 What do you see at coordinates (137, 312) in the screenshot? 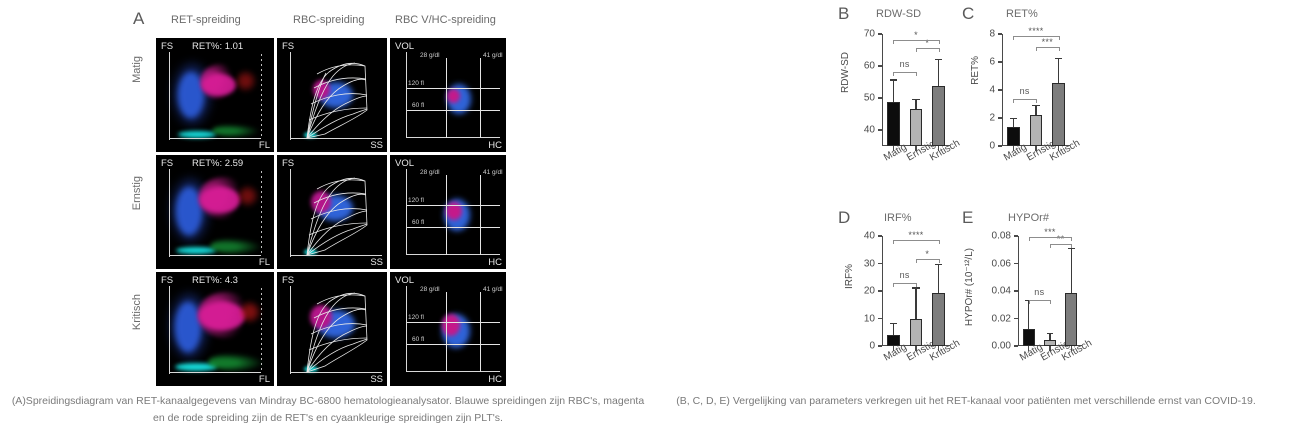
I see `row-label-kritisch: Kritisch` at bounding box center [137, 312].